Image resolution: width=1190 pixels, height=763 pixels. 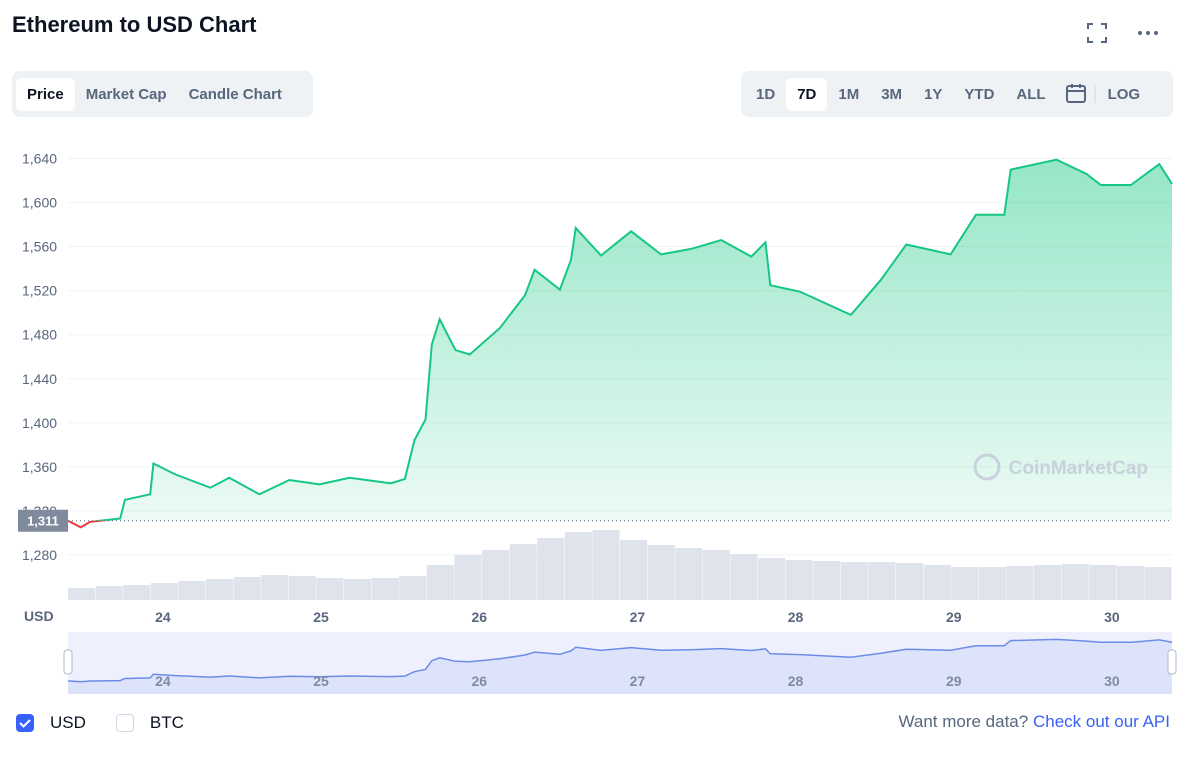 What do you see at coordinates (1031, 94) in the screenshot?
I see `range-button: ALL` at bounding box center [1031, 94].